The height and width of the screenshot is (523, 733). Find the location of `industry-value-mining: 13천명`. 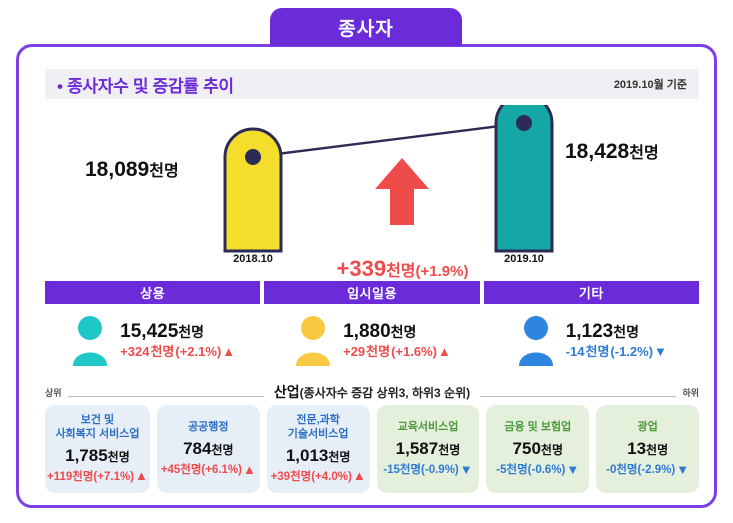

industry-value-mining: 13천명 is located at coordinates (648, 448).